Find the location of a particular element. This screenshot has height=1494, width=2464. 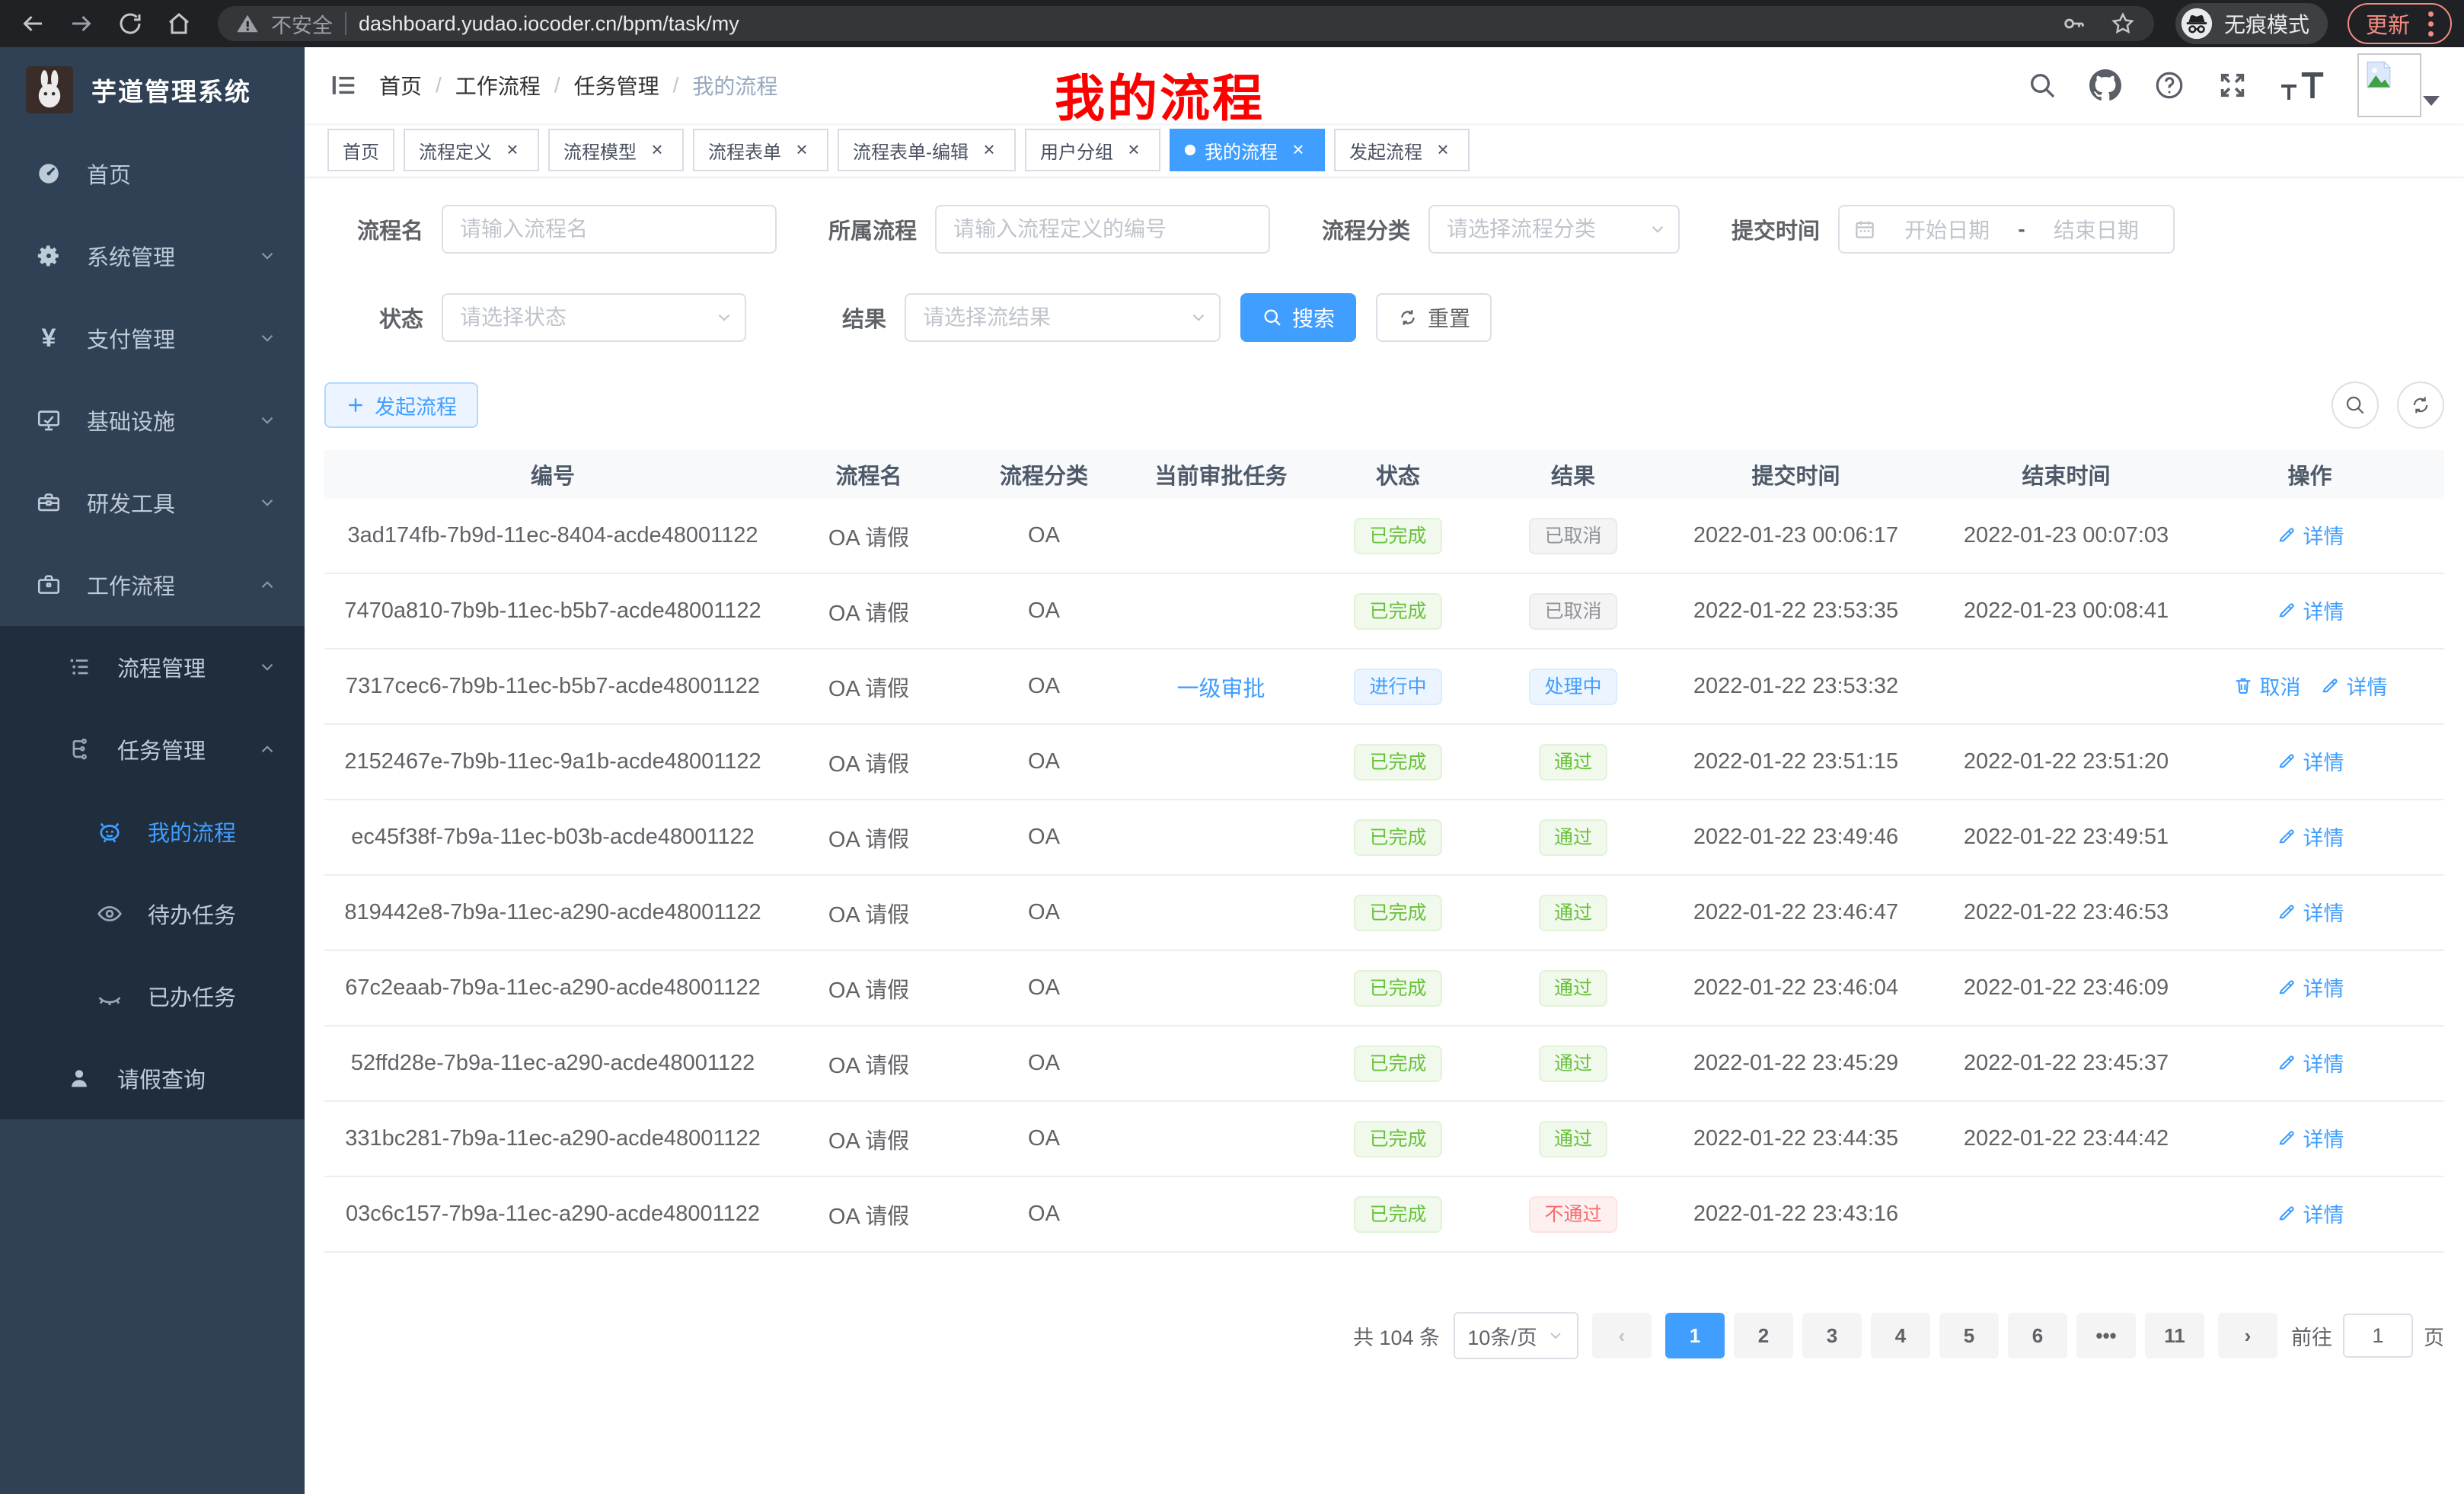

search-button: 搜索 is located at coordinates (1298, 317).